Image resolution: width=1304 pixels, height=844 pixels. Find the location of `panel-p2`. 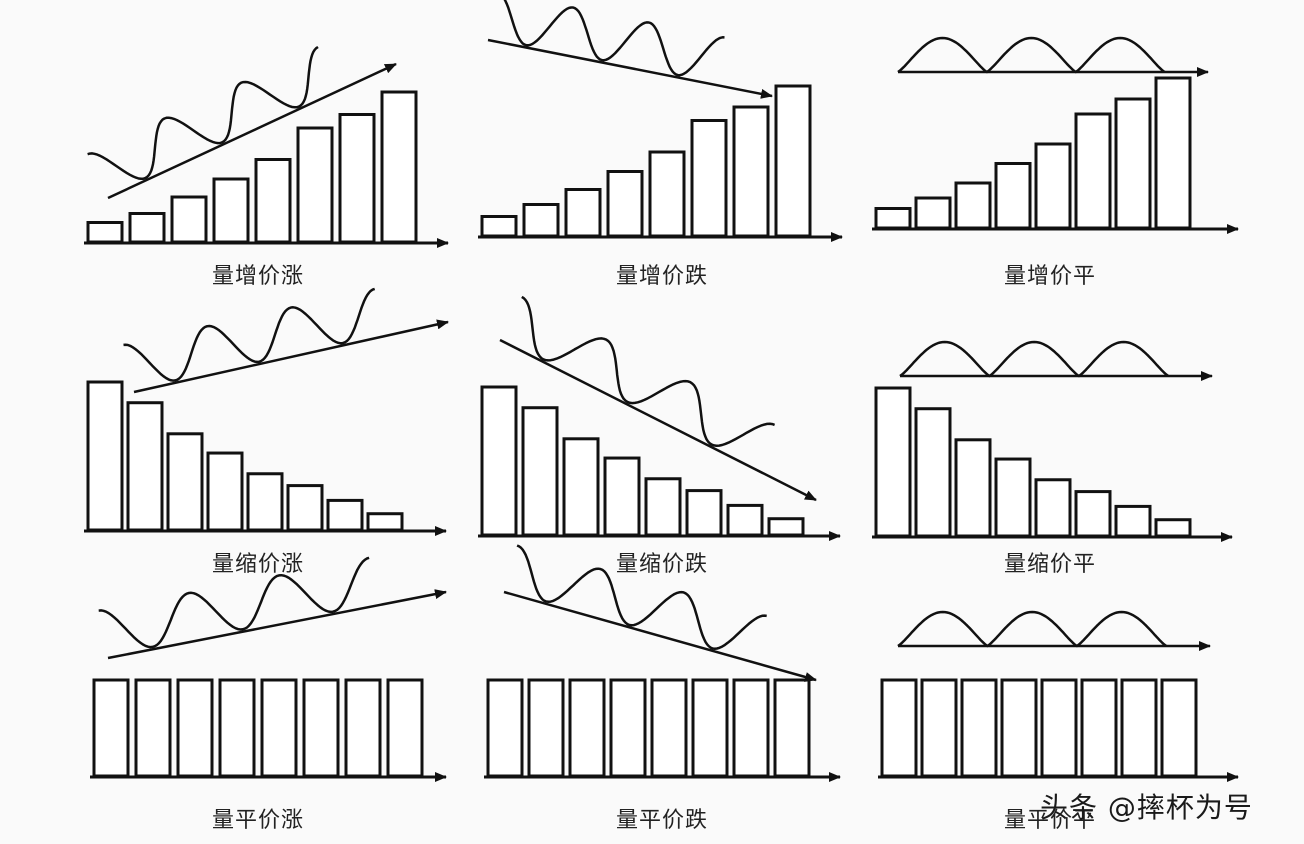

panel-p2 is located at coordinates (1055, 135).